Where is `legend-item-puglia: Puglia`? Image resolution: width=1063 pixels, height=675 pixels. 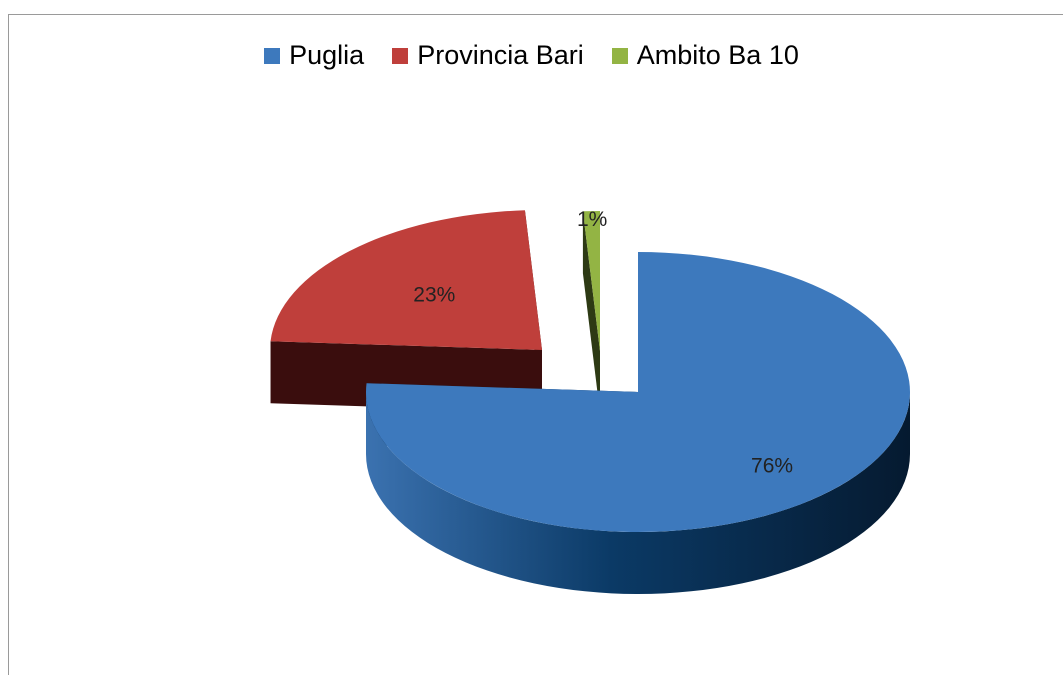 legend-item-puglia: Puglia is located at coordinates (314, 55).